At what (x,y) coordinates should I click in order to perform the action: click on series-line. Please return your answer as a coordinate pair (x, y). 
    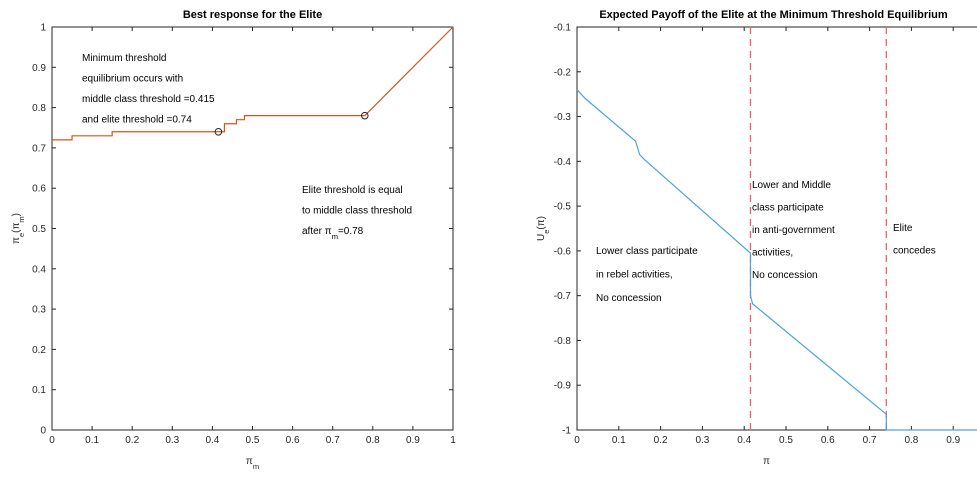
    Looking at the image, I should click on (253, 83).